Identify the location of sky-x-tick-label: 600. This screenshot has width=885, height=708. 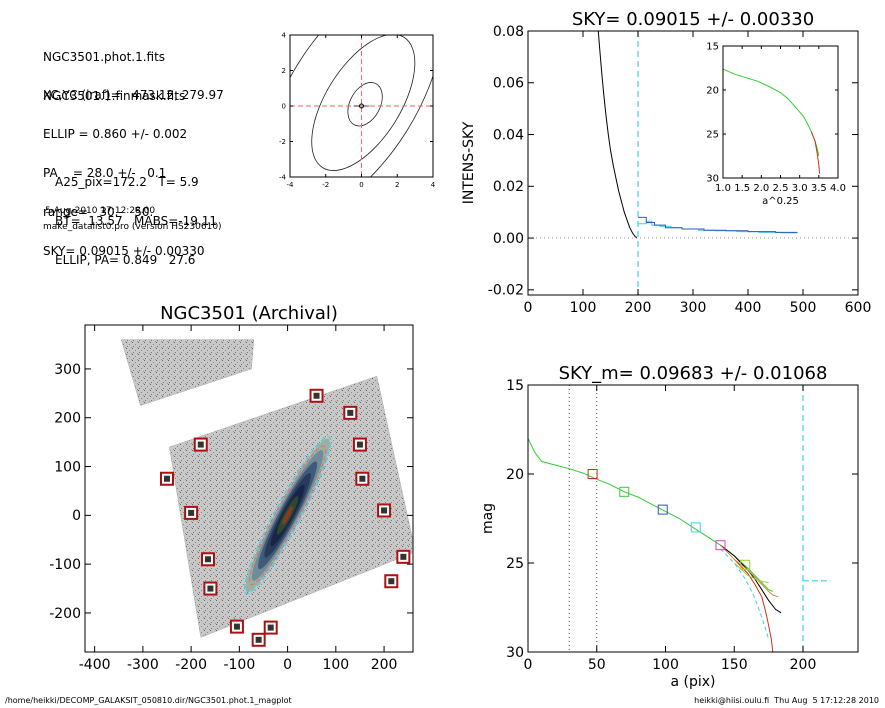
(858, 308).